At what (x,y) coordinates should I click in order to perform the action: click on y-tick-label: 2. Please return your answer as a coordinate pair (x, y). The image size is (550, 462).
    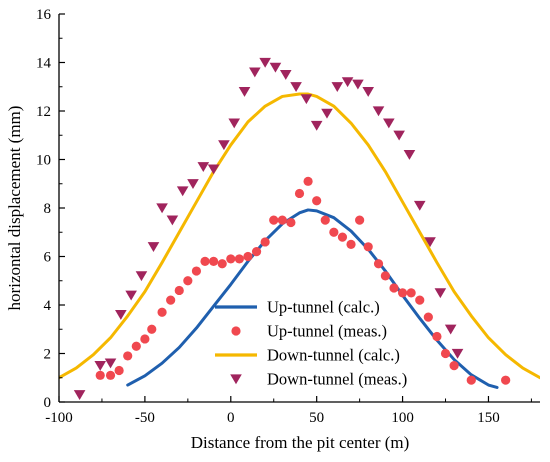
    Looking at the image, I should click on (48, 355).